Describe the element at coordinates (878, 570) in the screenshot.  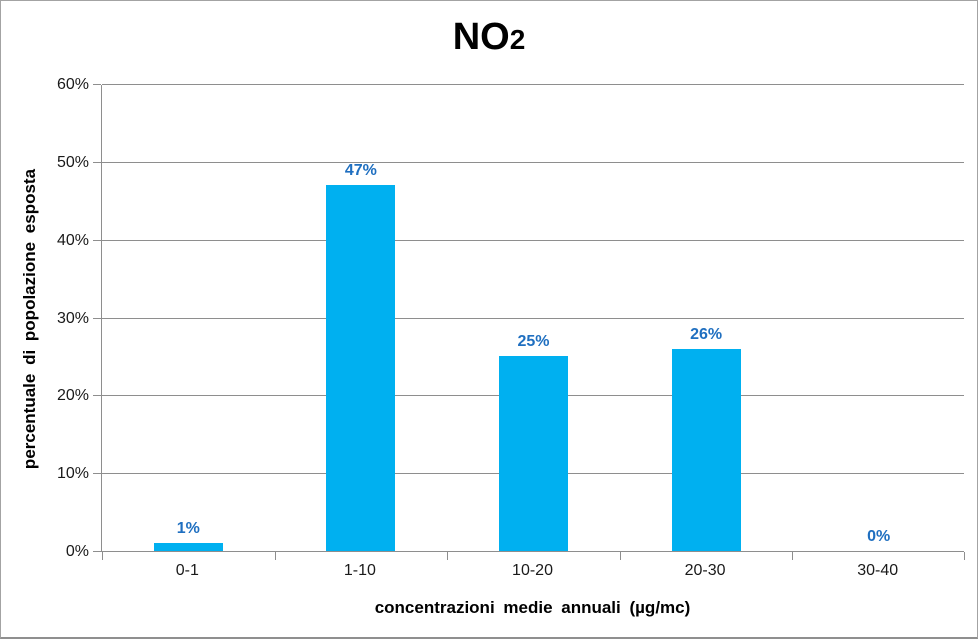
I see `x-axis-tick-label: 30-40` at that location.